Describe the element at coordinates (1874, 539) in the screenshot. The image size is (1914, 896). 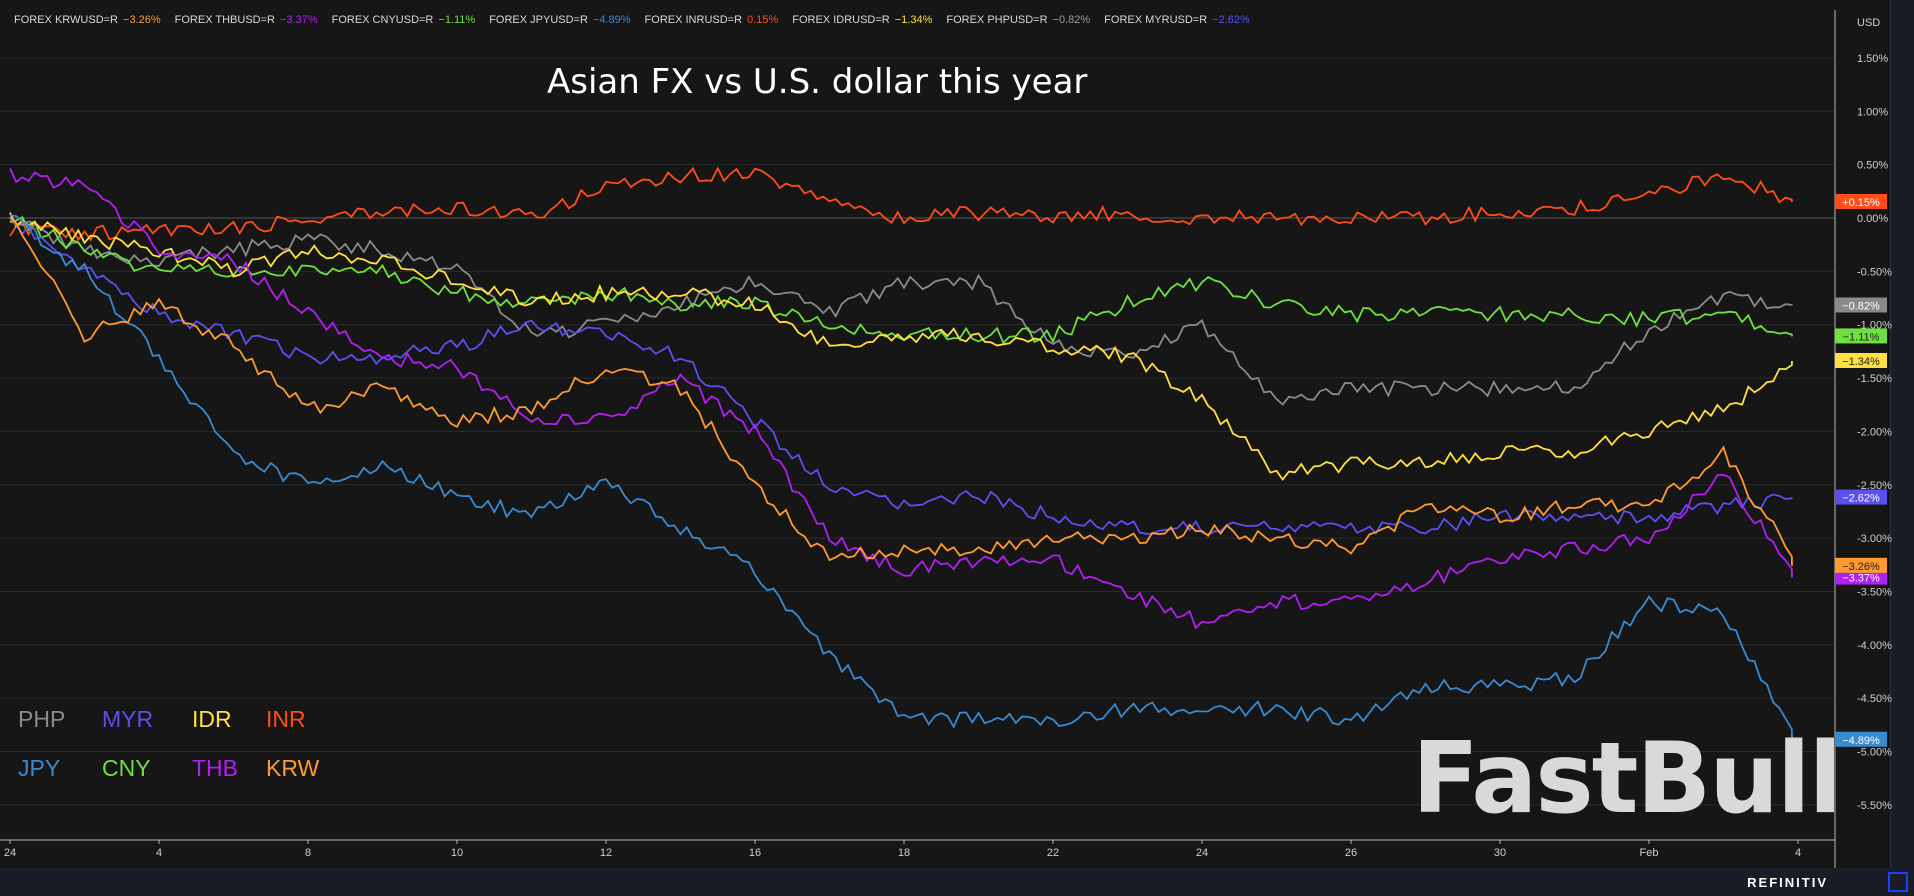
I see `y-tick-label: -3.00%` at that location.